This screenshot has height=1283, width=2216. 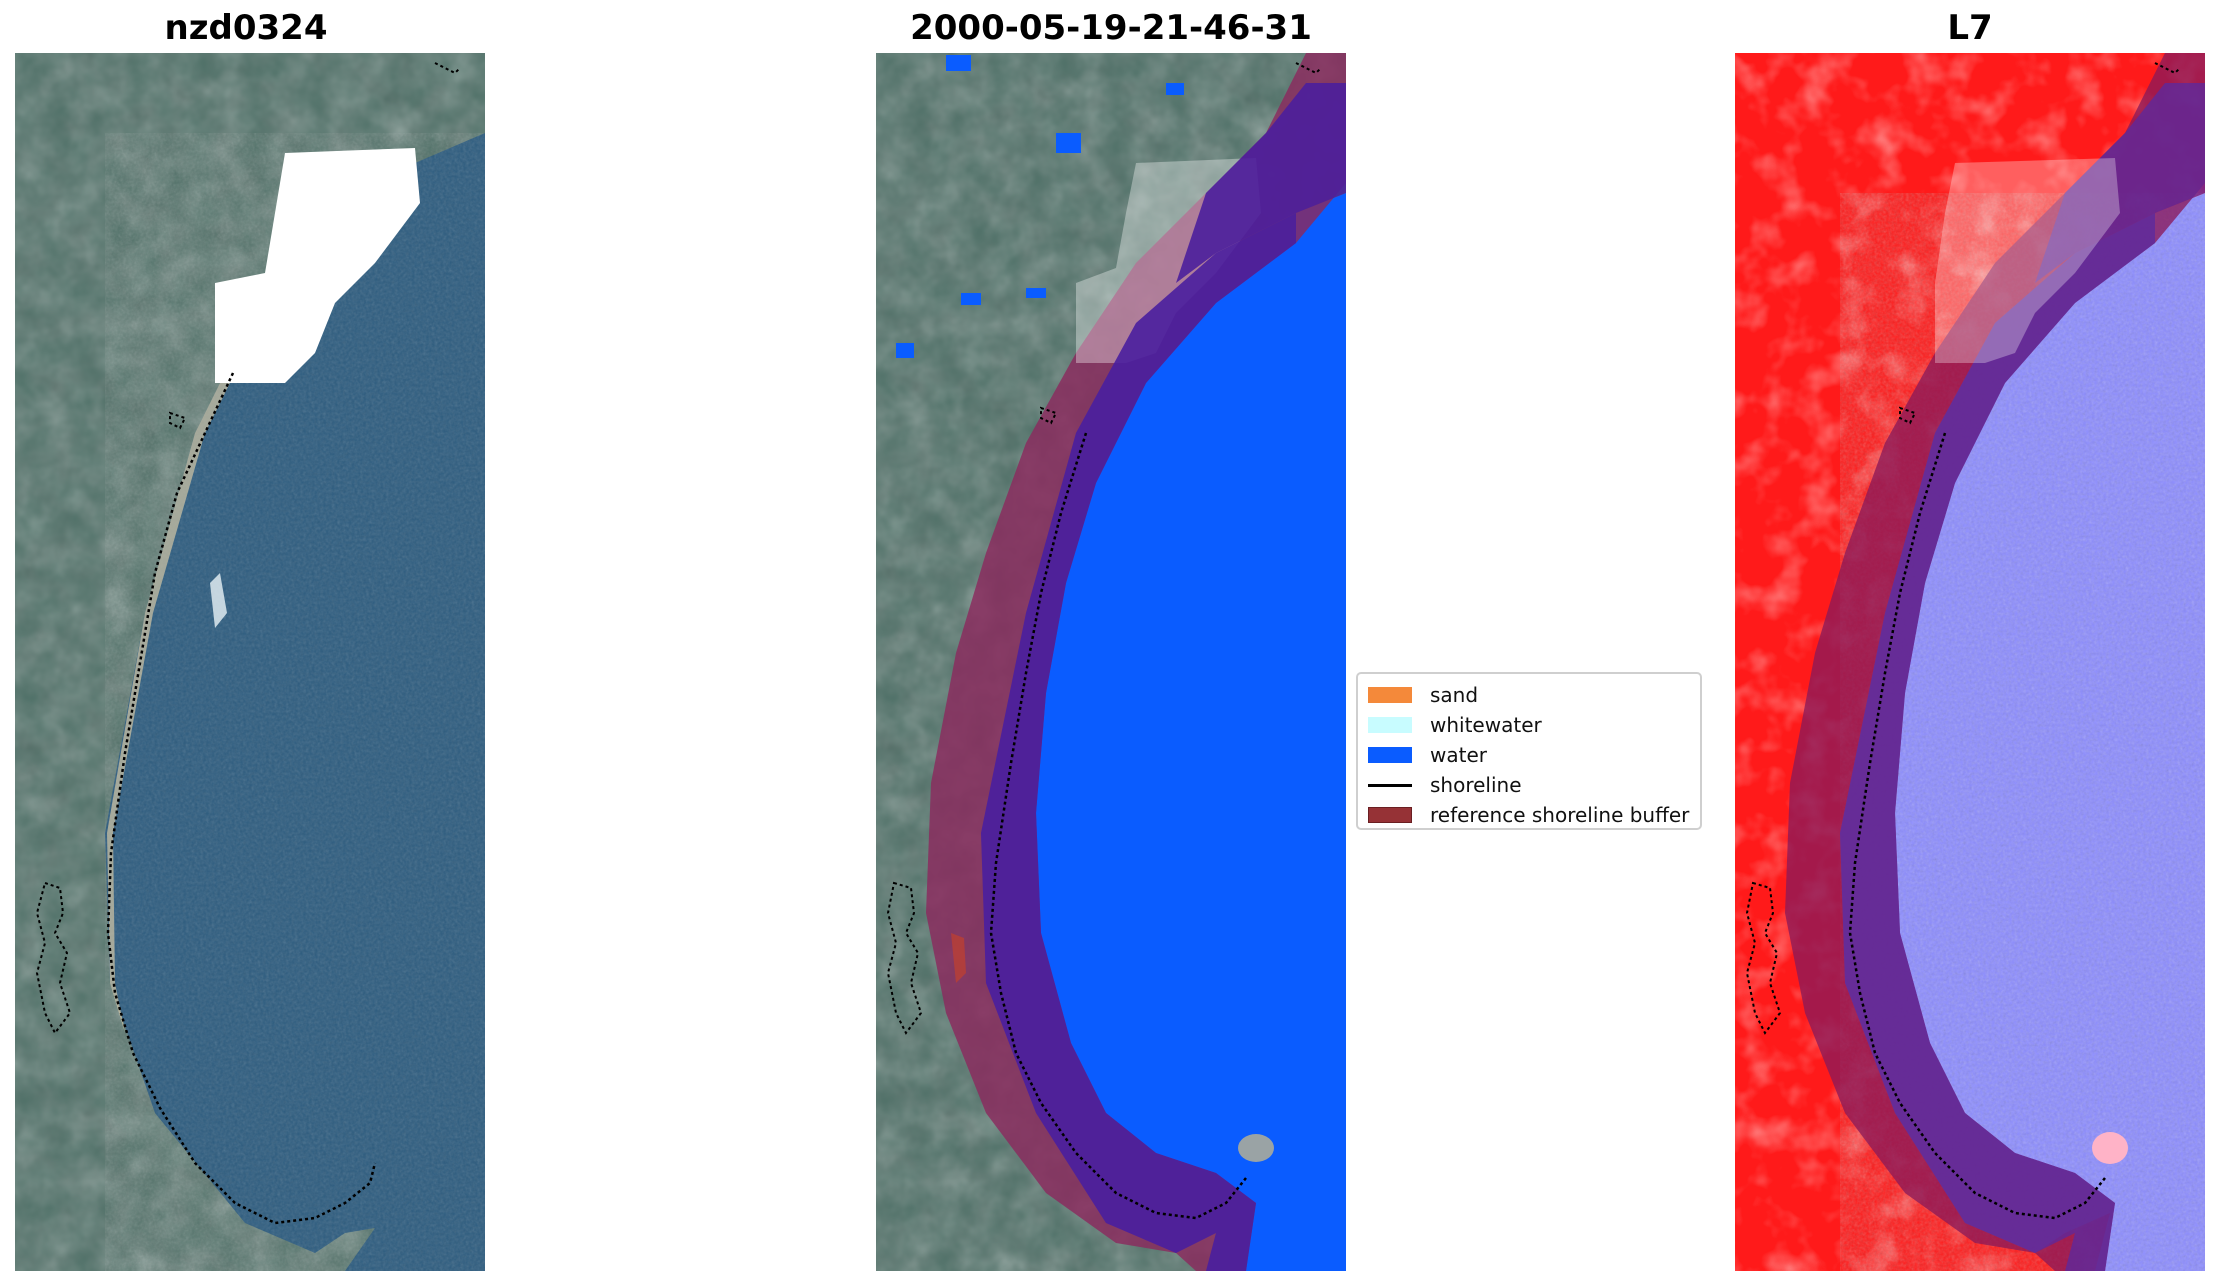 What do you see at coordinates (1040, 206) in the screenshot?
I see `inland-water-patches` at bounding box center [1040, 206].